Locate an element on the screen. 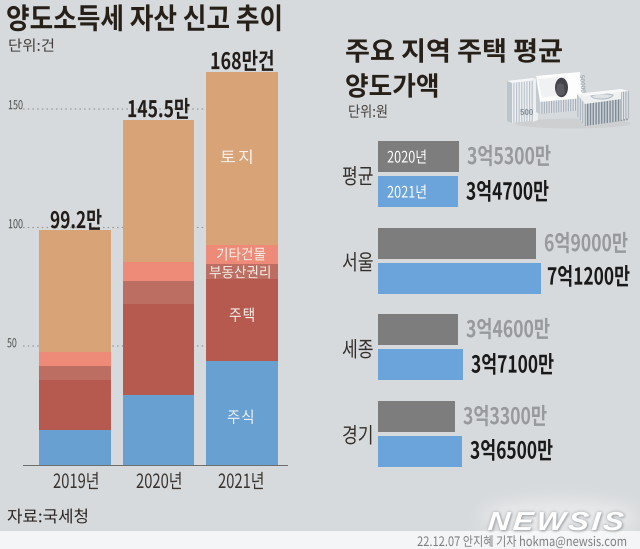  svg-text: 50000 is located at coordinates (582, 84).